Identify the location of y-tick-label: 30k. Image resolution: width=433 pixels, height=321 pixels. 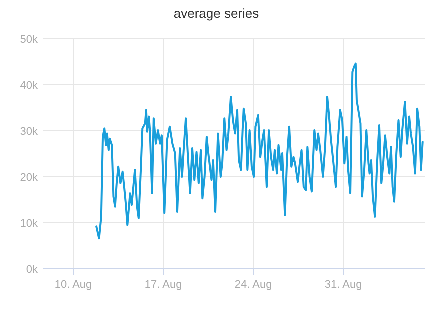
(29, 132).